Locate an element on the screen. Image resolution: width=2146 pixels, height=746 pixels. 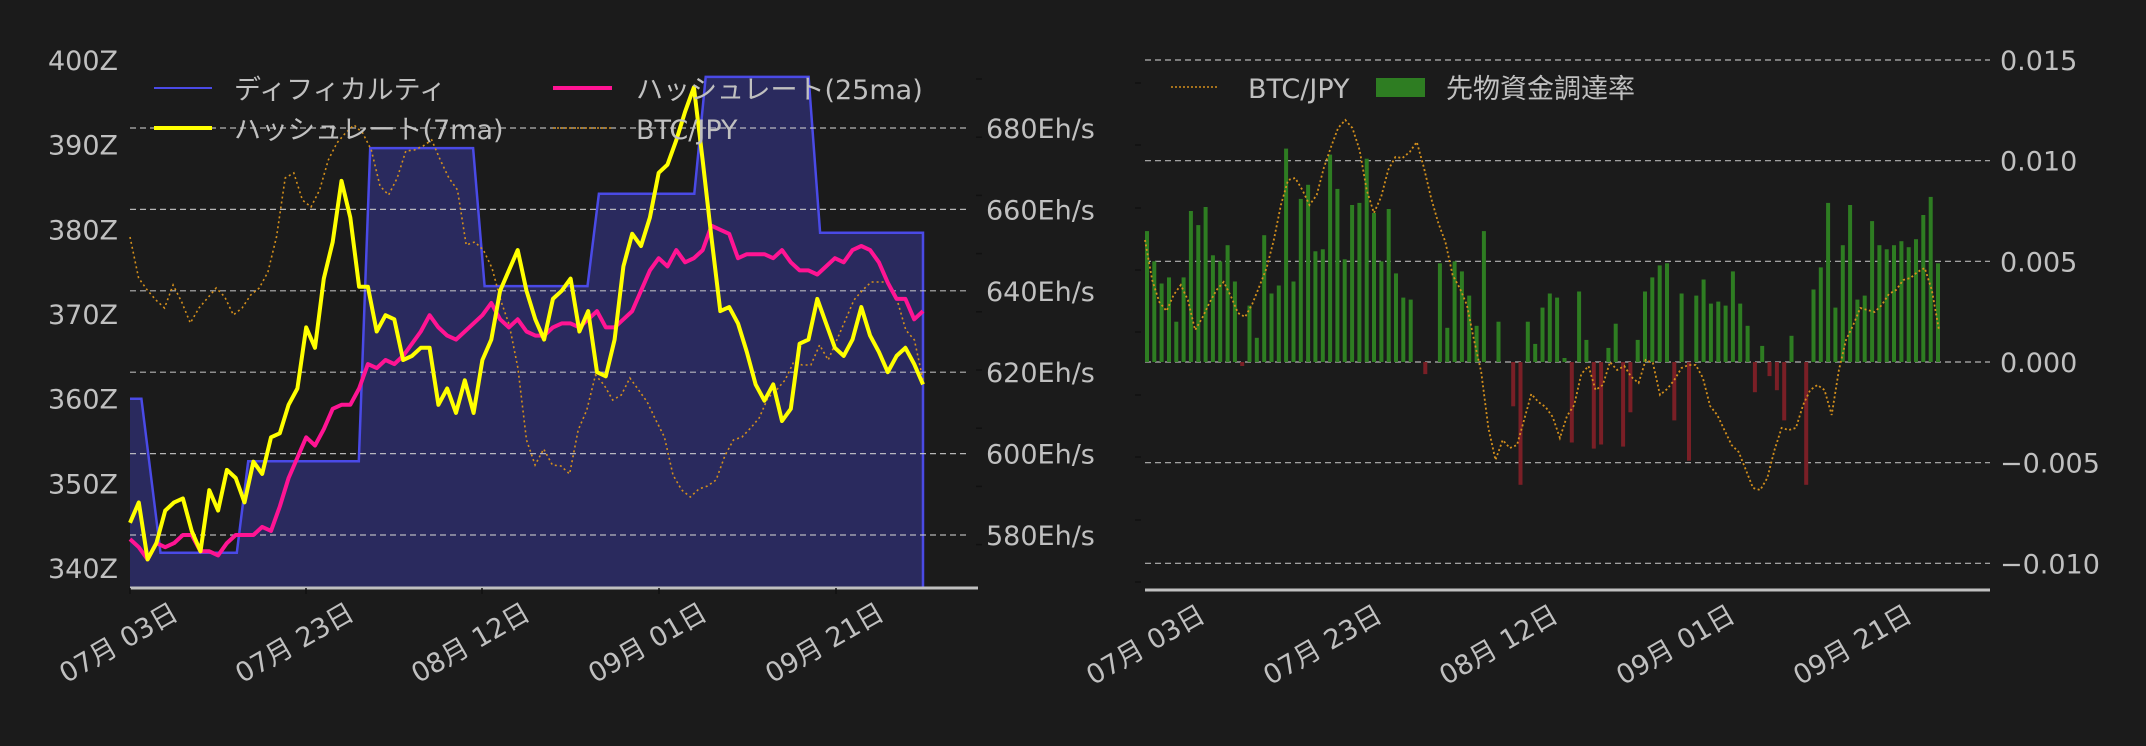
legend: BTC/JPY 先物資金調達率 is located at coordinates (1403, 89).